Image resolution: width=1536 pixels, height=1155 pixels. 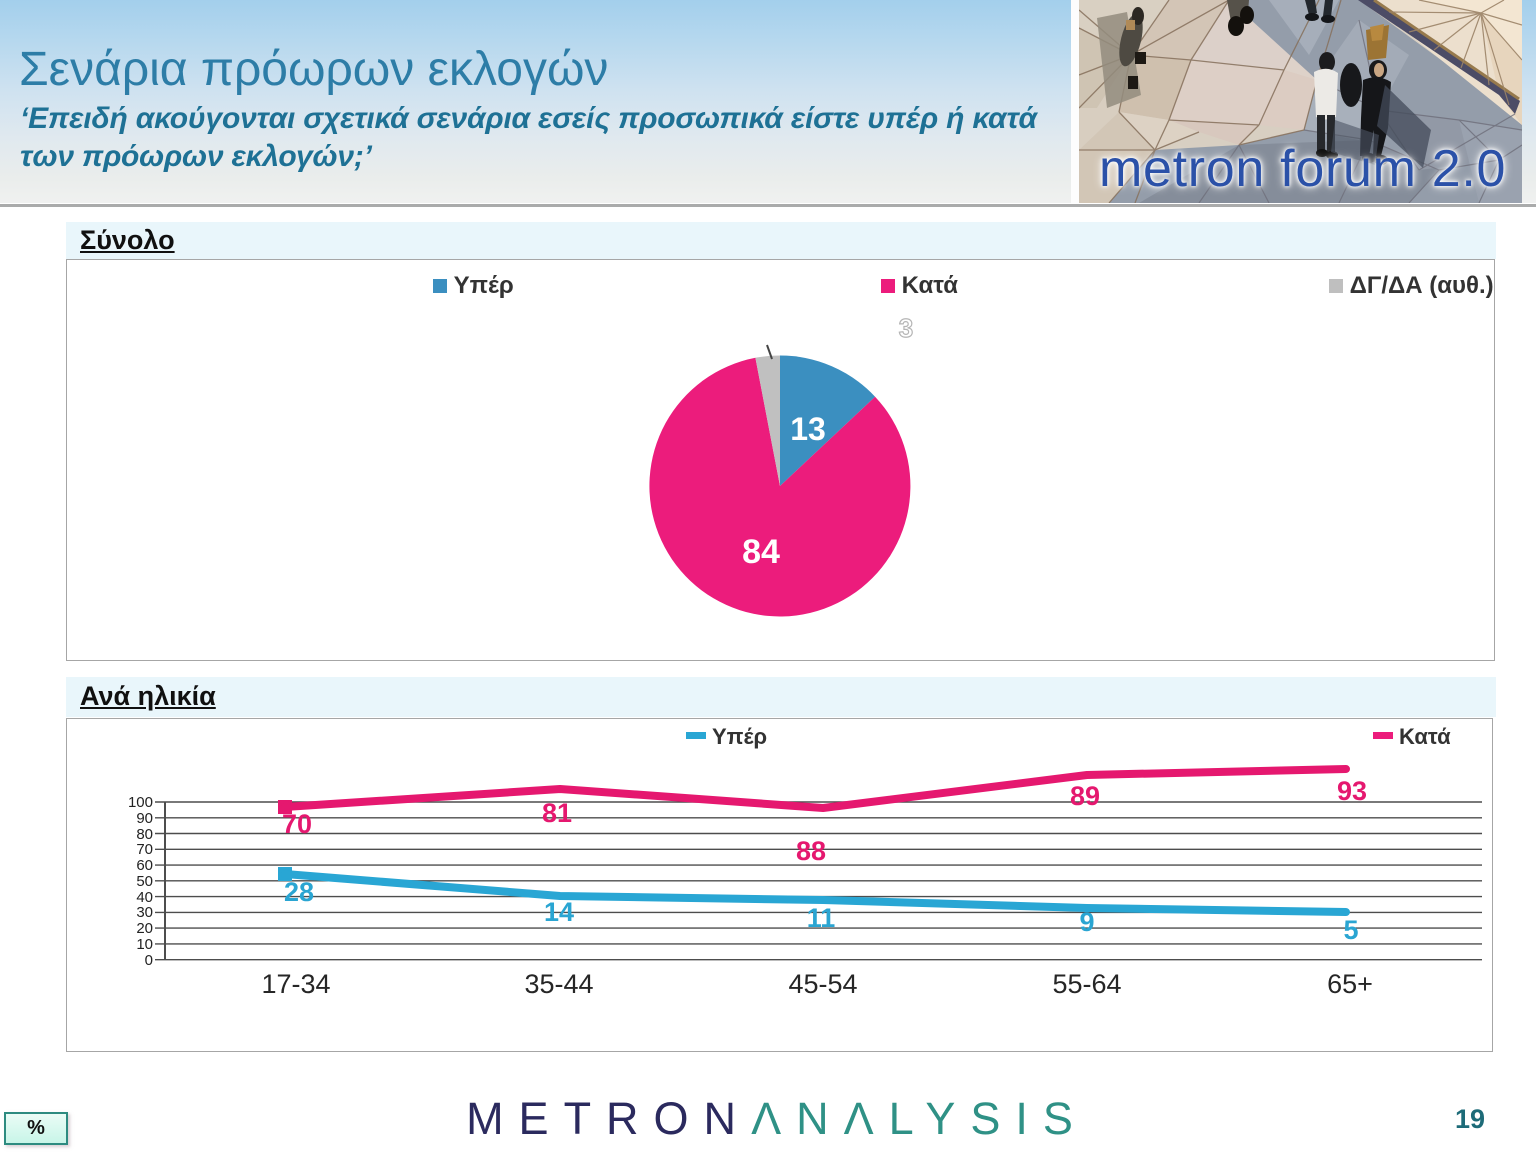 What do you see at coordinates (906, 328) in the screenshot?
I see `svg-text: 3` at bounding box center [906, 328].